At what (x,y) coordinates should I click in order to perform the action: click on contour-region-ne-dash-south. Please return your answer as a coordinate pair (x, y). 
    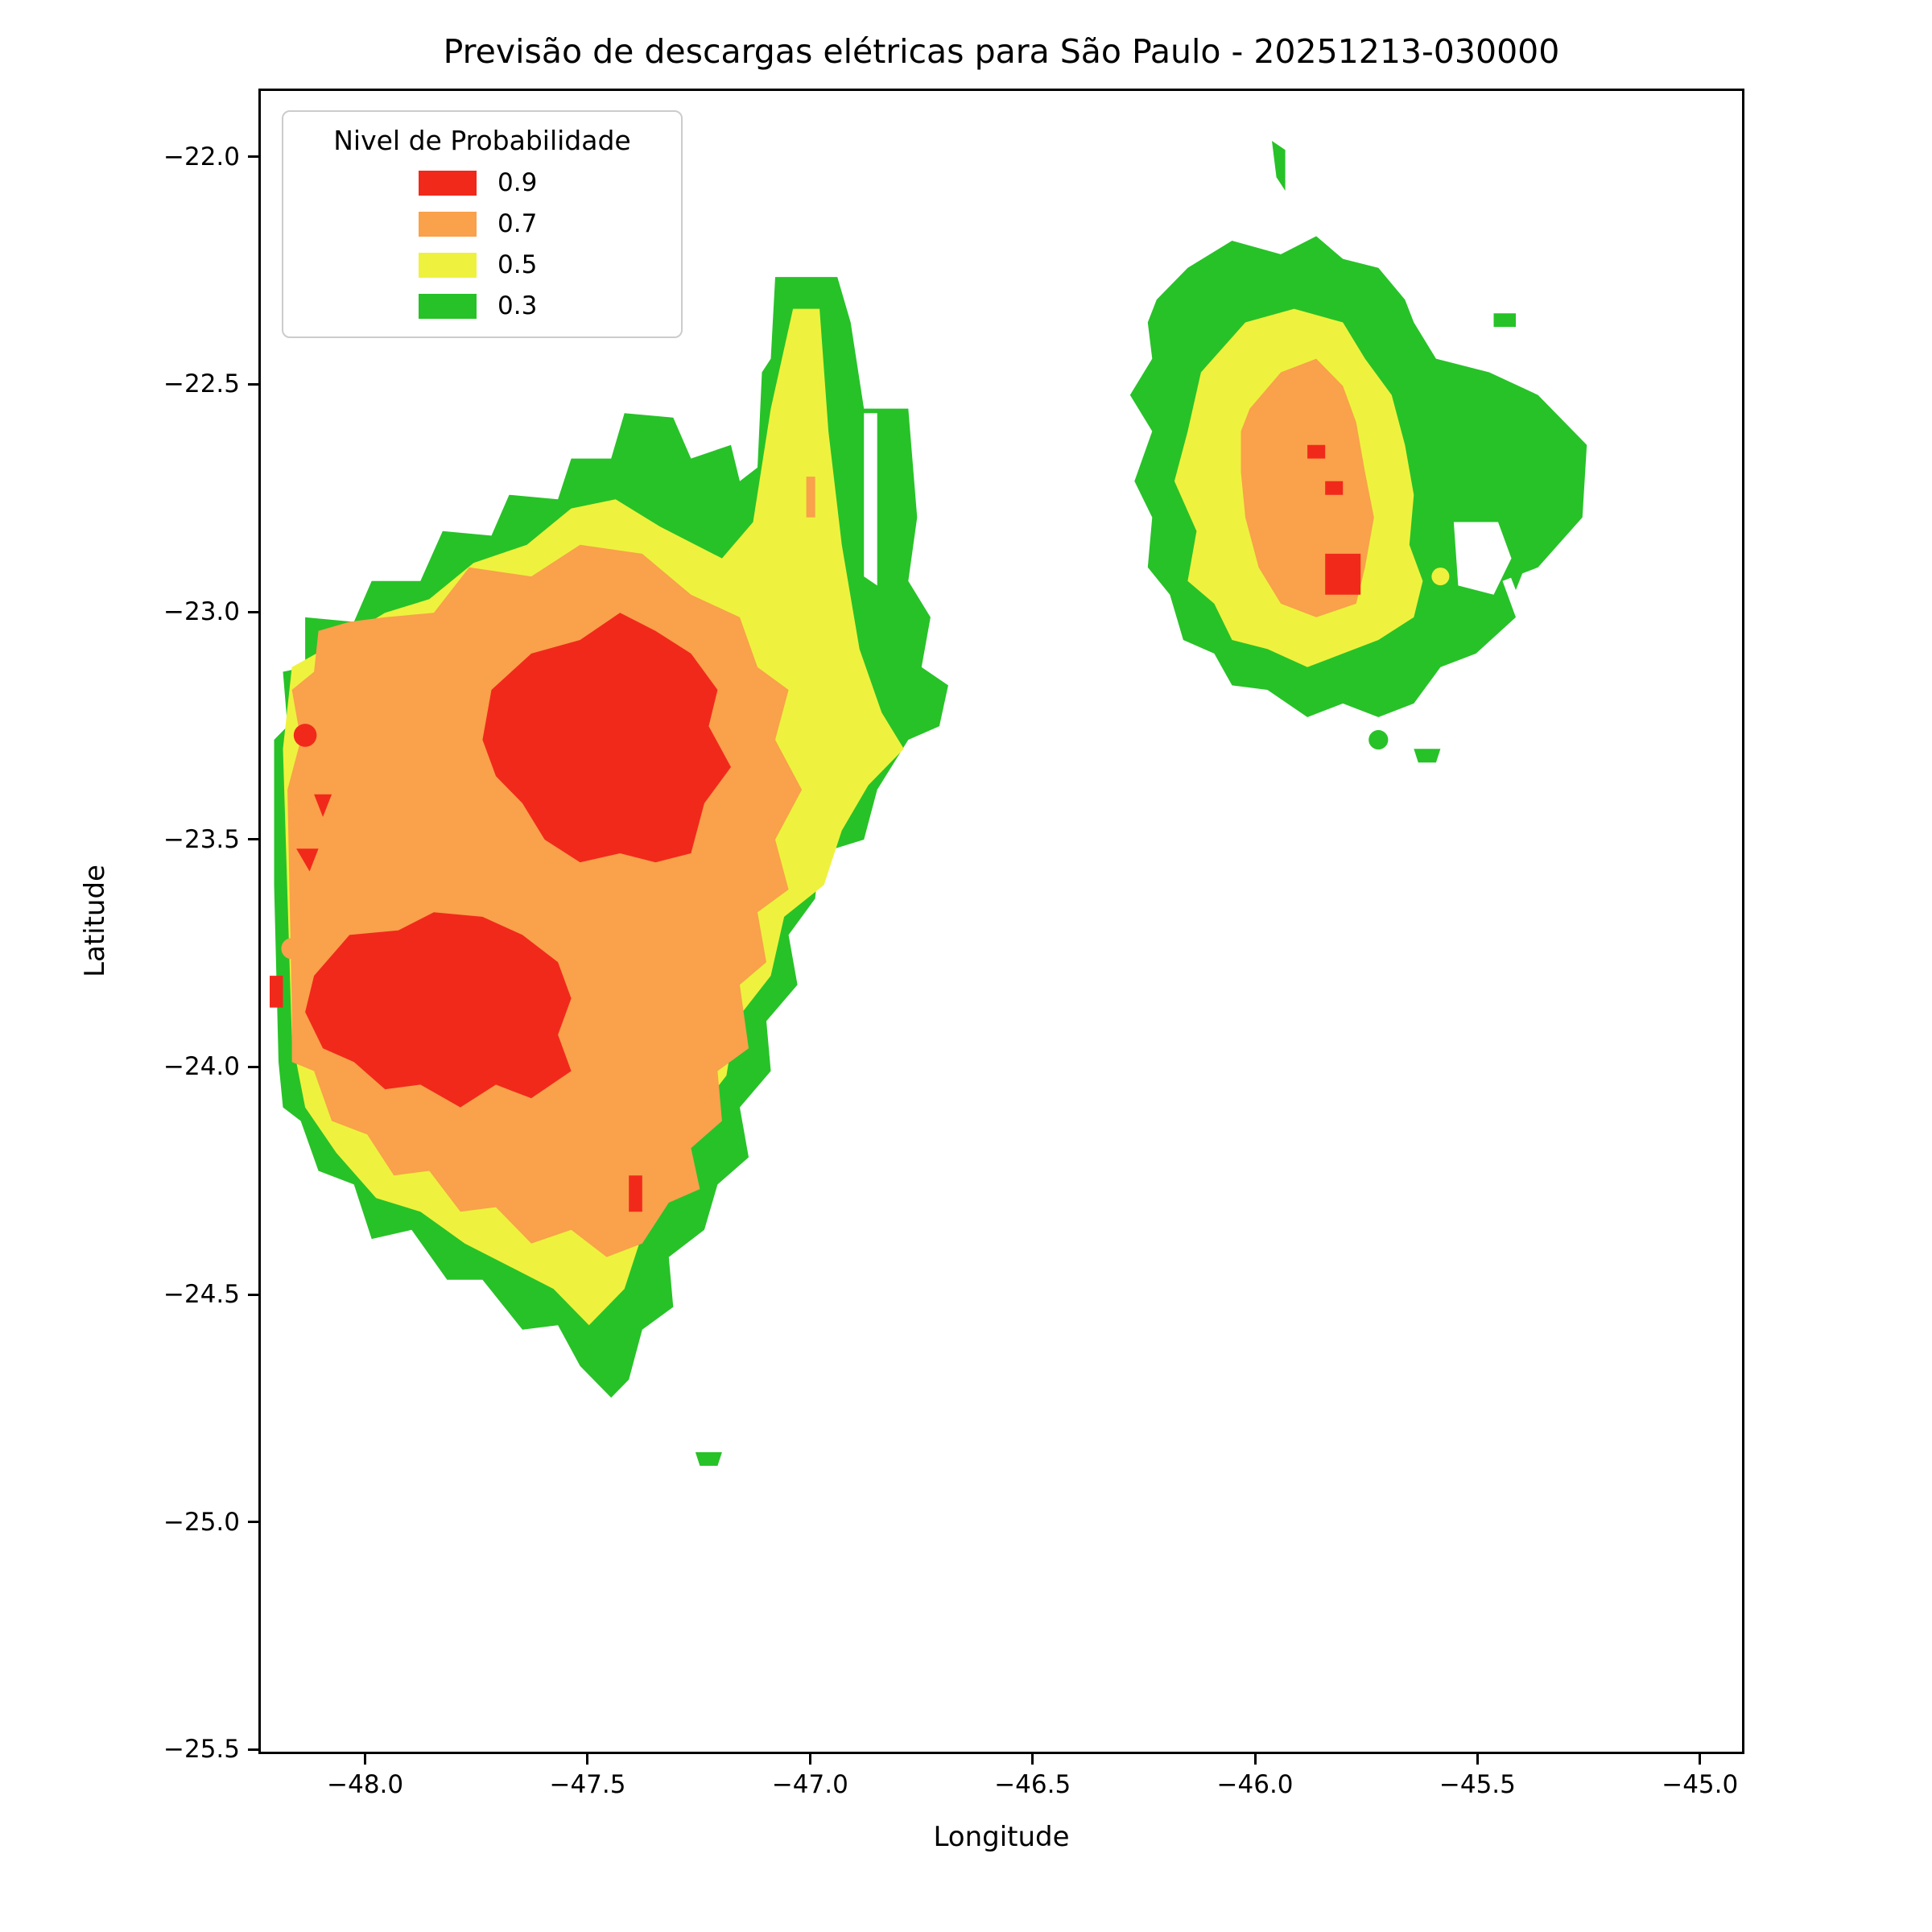
    Looking at the image, I should click on (1427, 756).